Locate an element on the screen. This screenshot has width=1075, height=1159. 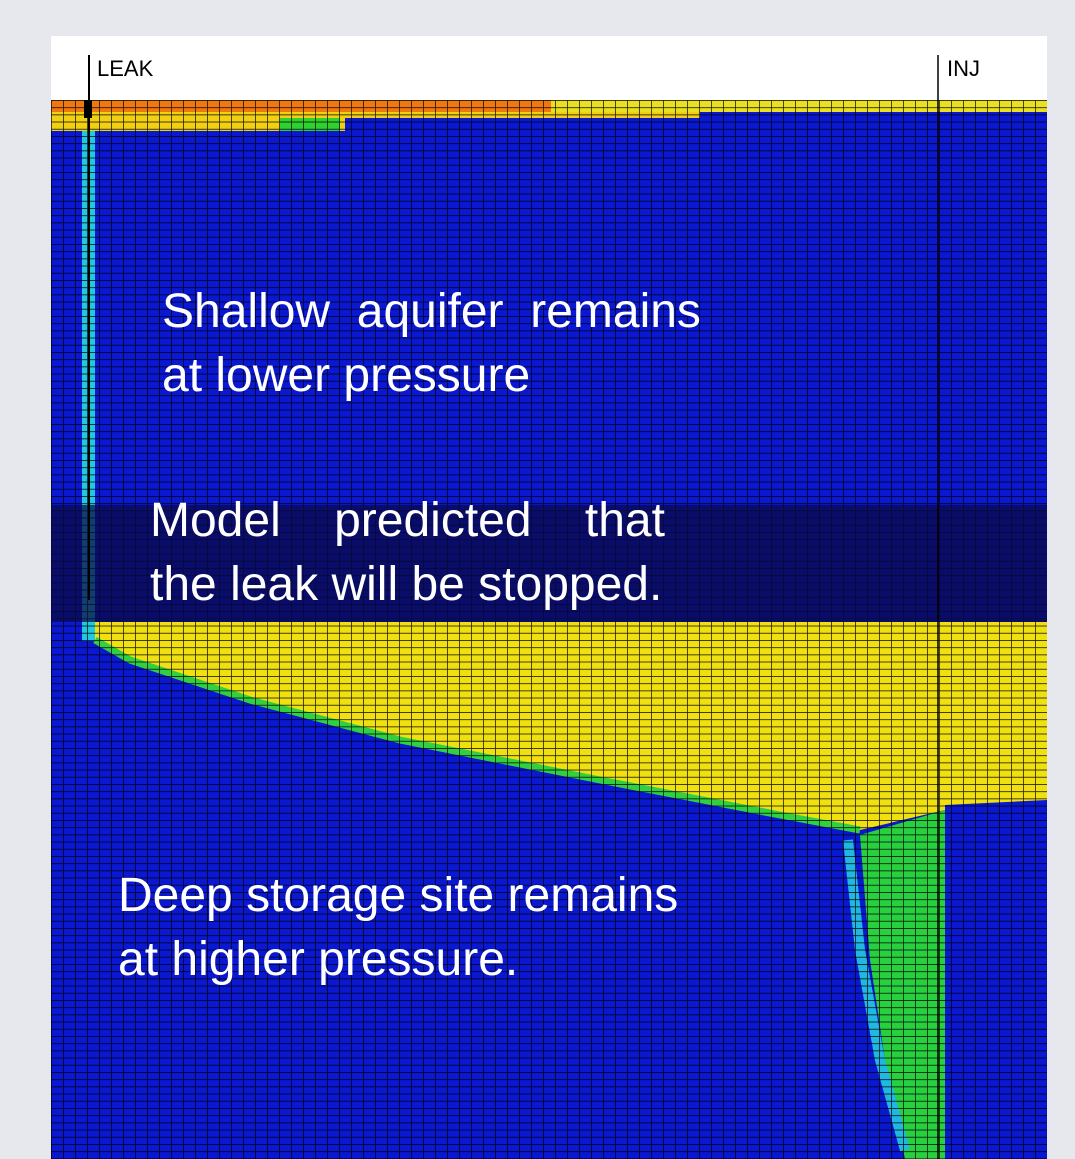
leak-label: LEAK is located at coordinates (125, 68).